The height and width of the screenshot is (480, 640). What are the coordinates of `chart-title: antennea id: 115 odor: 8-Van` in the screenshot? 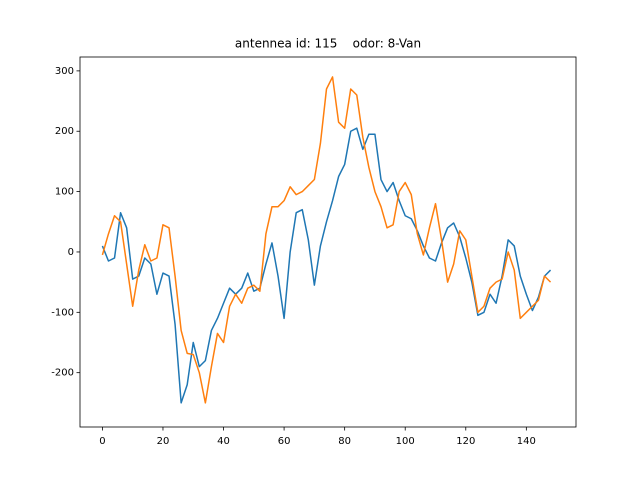 It's located at (328, 44).